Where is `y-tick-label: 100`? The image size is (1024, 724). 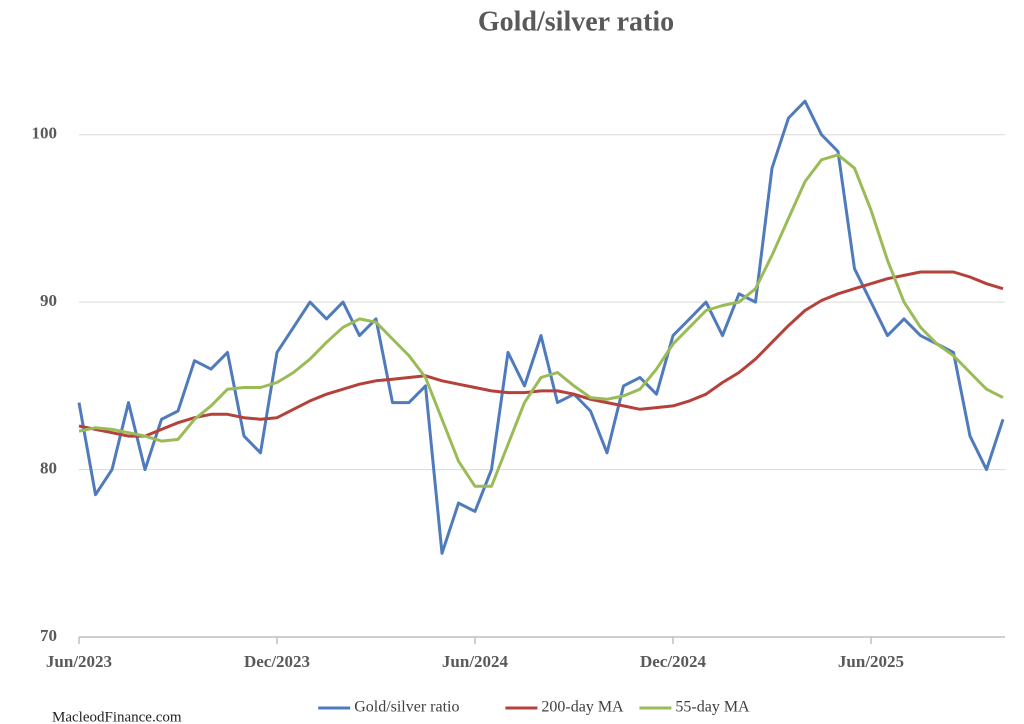
y-tick-label: 100 is located at coordinates (45, 133).